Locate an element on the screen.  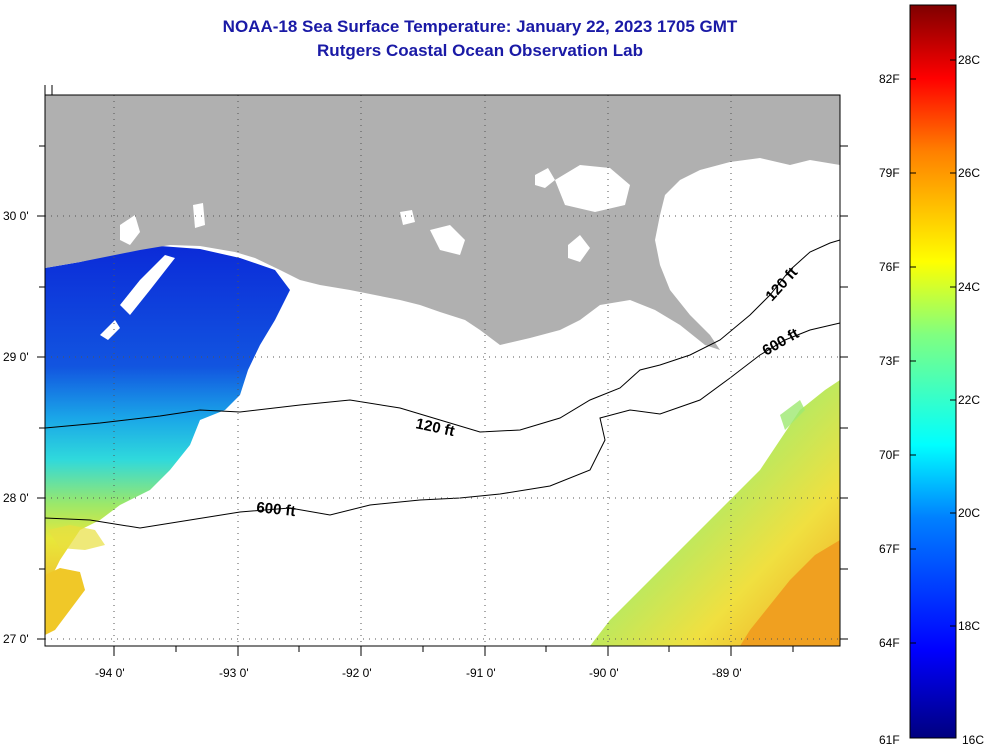
colorbar-c-label: 16C is located at coordinates (973, 740).